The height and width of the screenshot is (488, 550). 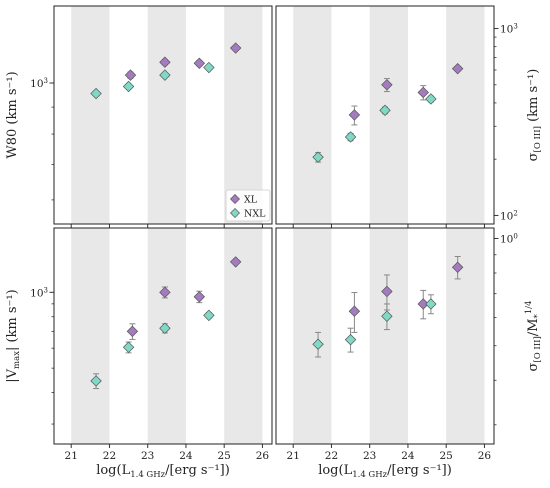 What do you see at coordinates (235, 213) in the screenshot?
I see `legend-marker-nxl` at bounding box center [235, 213].